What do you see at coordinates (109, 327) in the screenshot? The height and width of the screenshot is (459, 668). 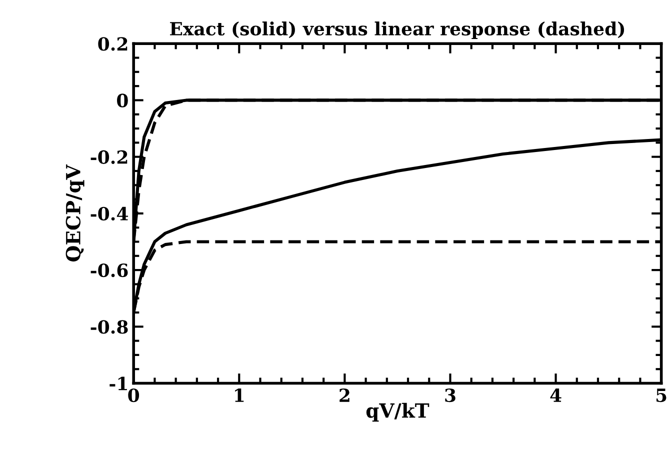 I see `y-tick-label: -0.8` at bounding box center [109, 327].